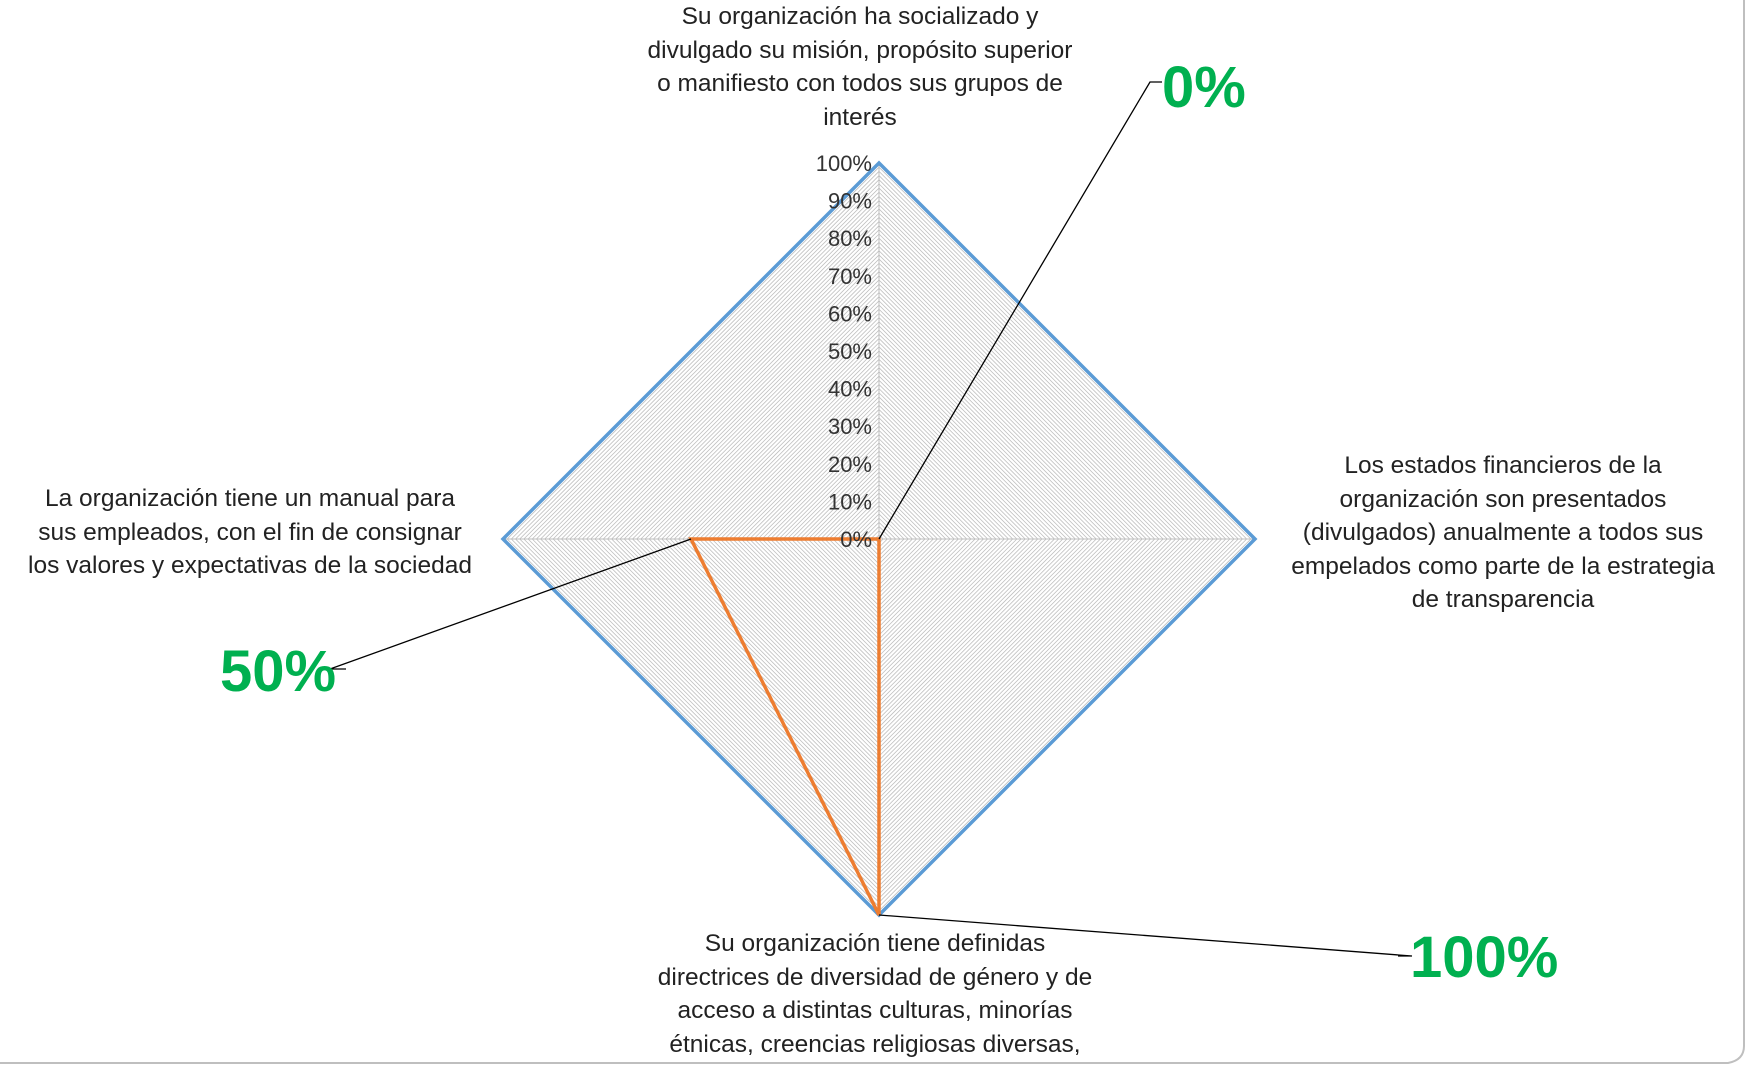  What do you see at coordinates (278, 671) in the screenshot?
I see `callout-left-value: 50%` at bounding box center [278, 671].